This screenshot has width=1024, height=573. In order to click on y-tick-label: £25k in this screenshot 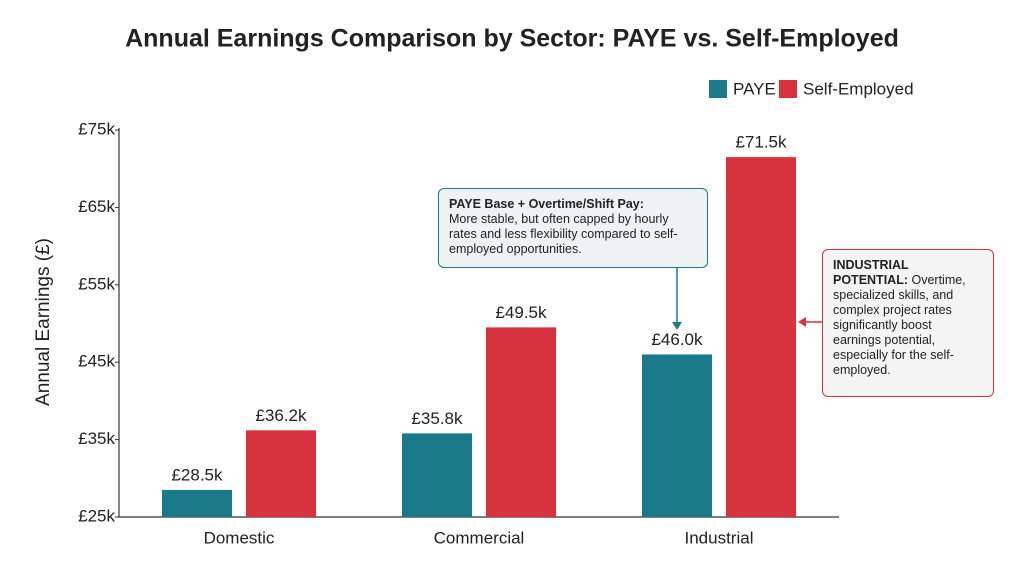, I will do `click(96, 515)`.